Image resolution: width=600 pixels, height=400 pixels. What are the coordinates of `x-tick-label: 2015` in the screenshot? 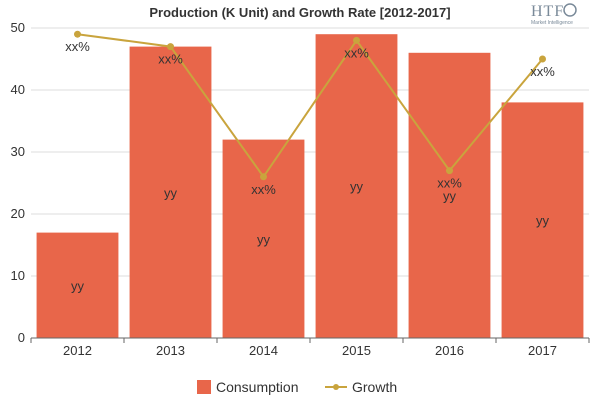 It's located at (356, 350).